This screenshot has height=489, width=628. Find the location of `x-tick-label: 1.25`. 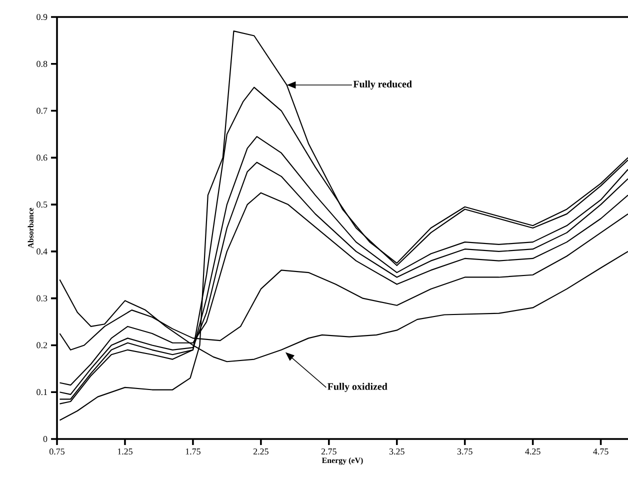

x-tick-label: 1.25 is located at coordinates (125, 451).